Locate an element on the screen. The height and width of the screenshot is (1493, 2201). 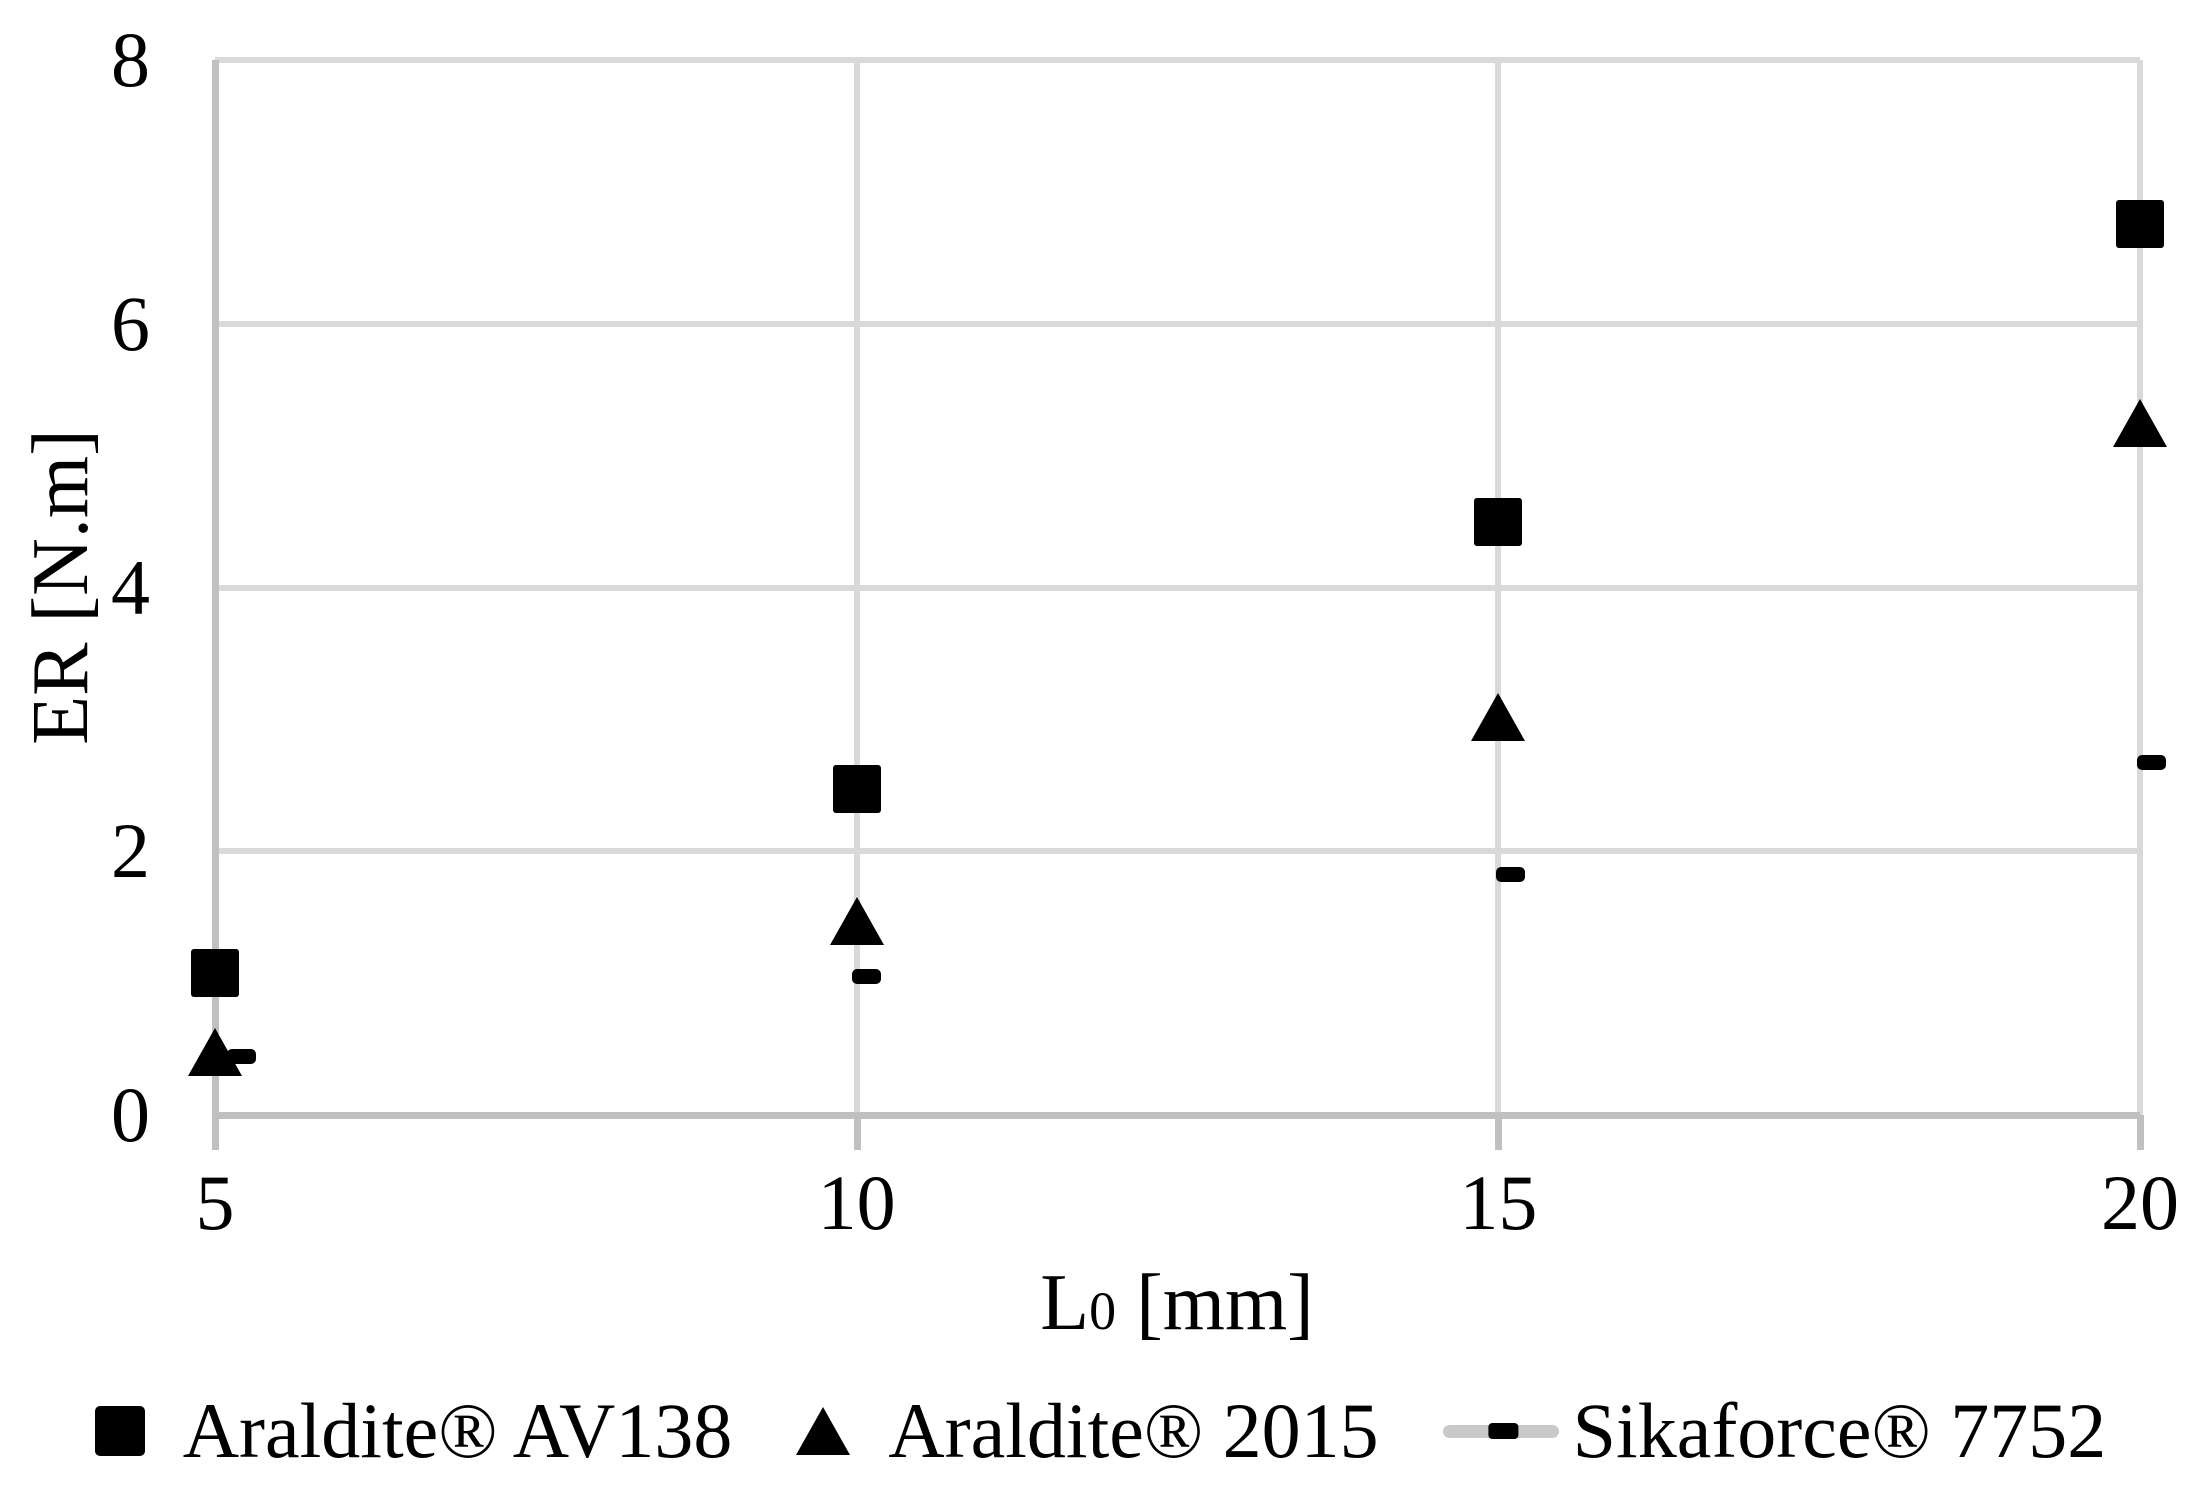
legend-item-sikaforce-7752: Sikaforce® 7752 is located at coordinates (1774, 1430).